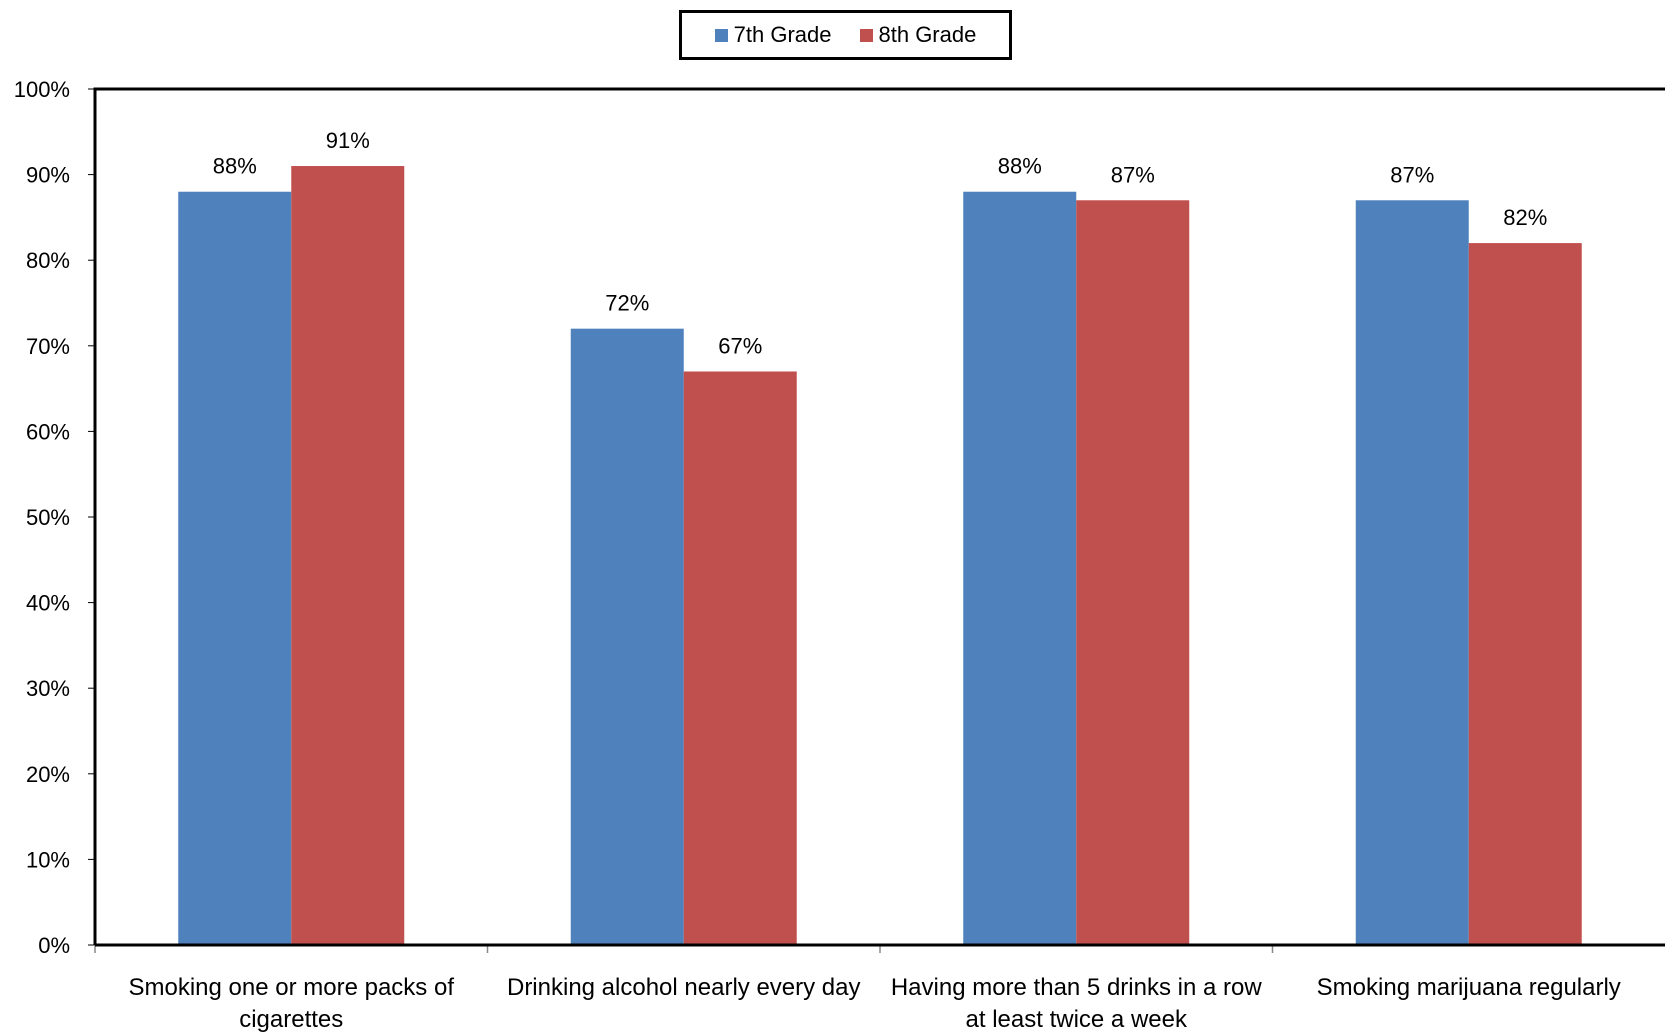  I want to click on y-tick-label: 40%, so click(48, 603).